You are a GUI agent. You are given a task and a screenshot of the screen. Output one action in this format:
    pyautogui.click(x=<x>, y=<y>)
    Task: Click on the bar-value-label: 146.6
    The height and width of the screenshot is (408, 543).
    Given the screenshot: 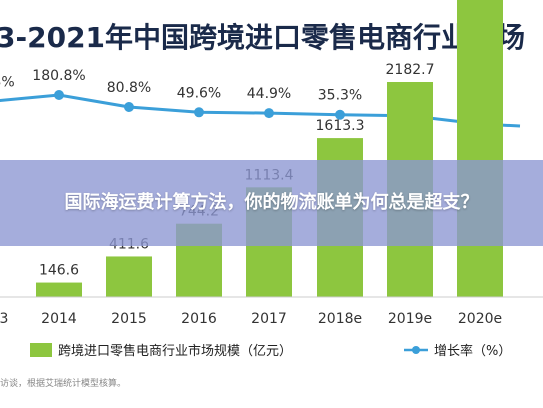 What is the action you would take?
    pyautogui.click(x=59, y=271)
    